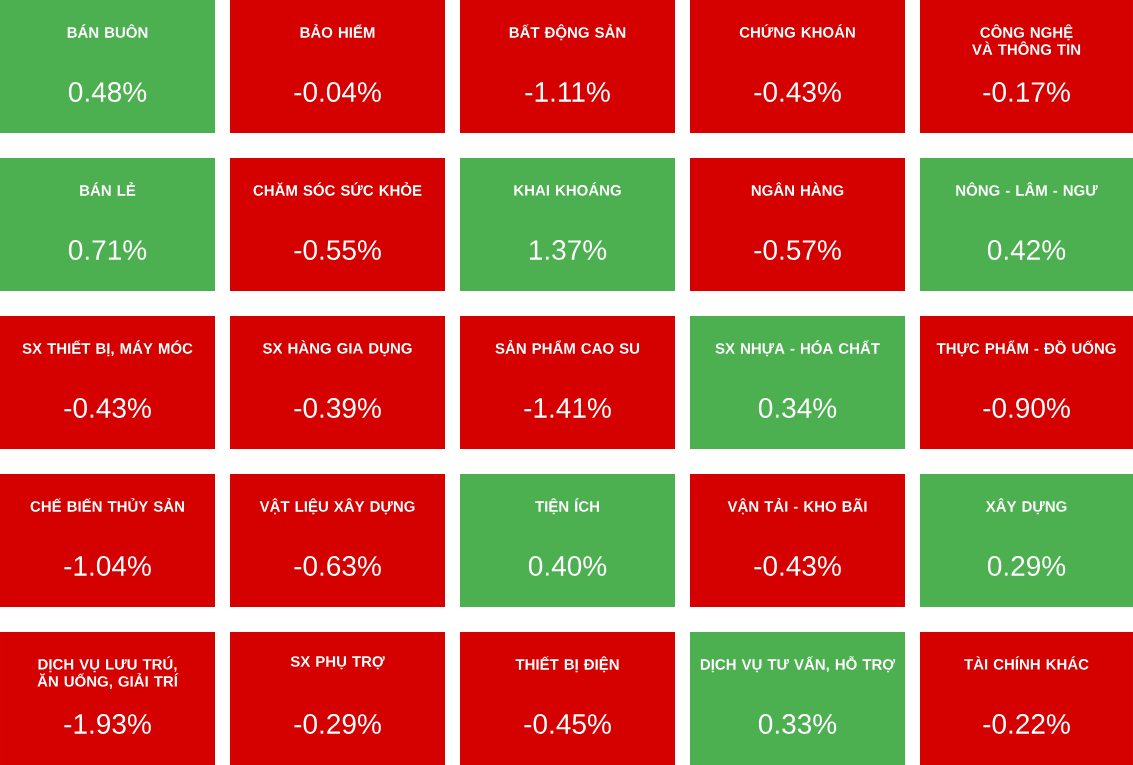 Image resolution: width=1133 pixels, height=765 pixels. I want to click on data-label: 1.37%, so click(568, 250).